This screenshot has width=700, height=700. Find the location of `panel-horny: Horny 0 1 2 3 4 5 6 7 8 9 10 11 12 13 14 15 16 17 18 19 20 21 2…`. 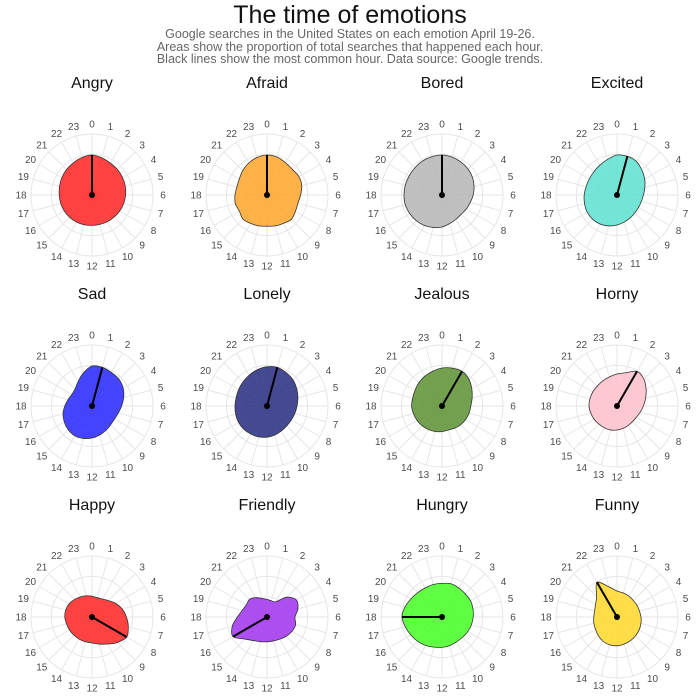

panel-horny: Horny 0 1 2 3 4 5 6 7 8 9 10 11 12 13 14 15 16 17 18 19 20 21 2… is located at coordinates (617, 386).